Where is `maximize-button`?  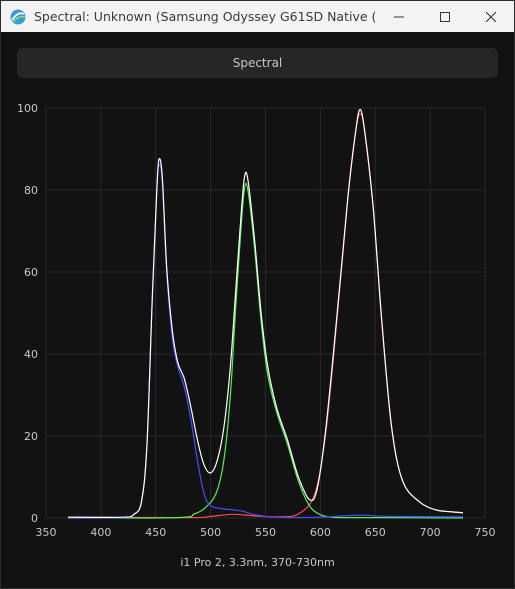
maximize-button is located at coordinates (445, 16).